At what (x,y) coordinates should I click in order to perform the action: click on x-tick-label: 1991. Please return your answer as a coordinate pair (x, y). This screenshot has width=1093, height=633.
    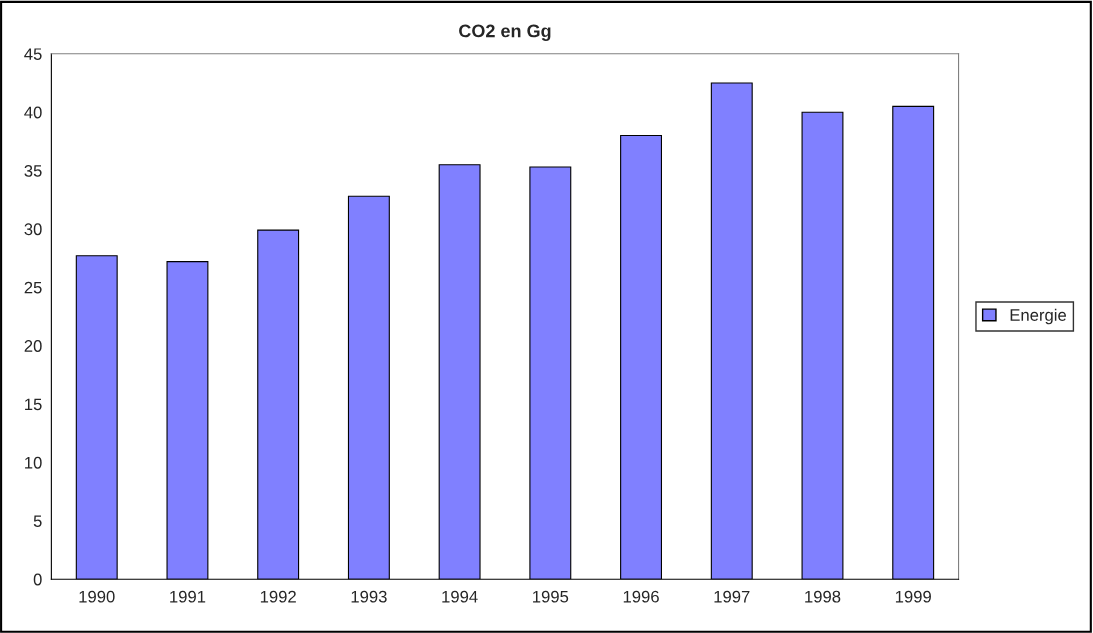
    Looking at the image, I should click on (188, 596).